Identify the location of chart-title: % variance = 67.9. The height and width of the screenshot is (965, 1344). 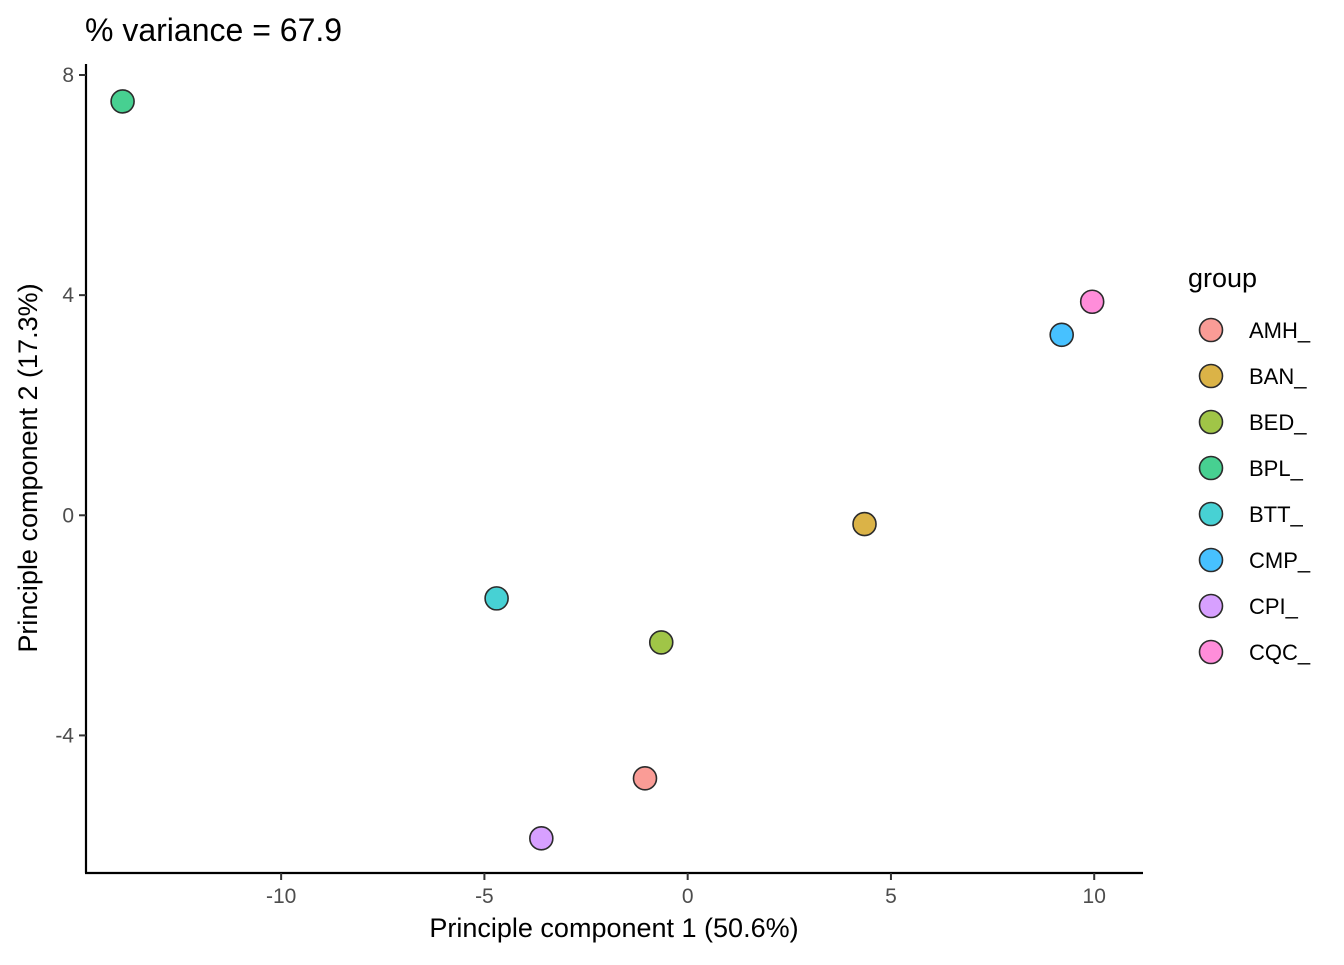
(213, 30).